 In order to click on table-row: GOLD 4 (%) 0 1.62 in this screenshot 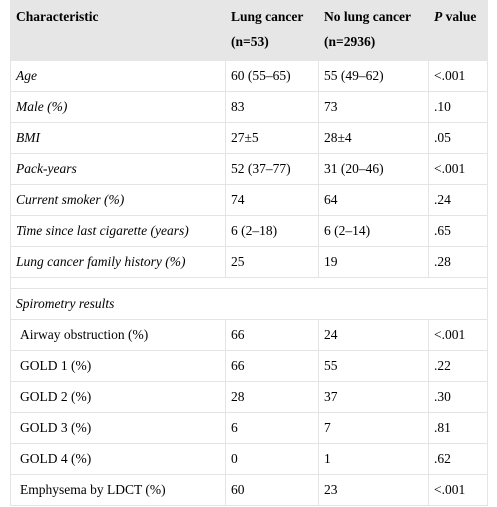, I will do `click(249, 459)`.